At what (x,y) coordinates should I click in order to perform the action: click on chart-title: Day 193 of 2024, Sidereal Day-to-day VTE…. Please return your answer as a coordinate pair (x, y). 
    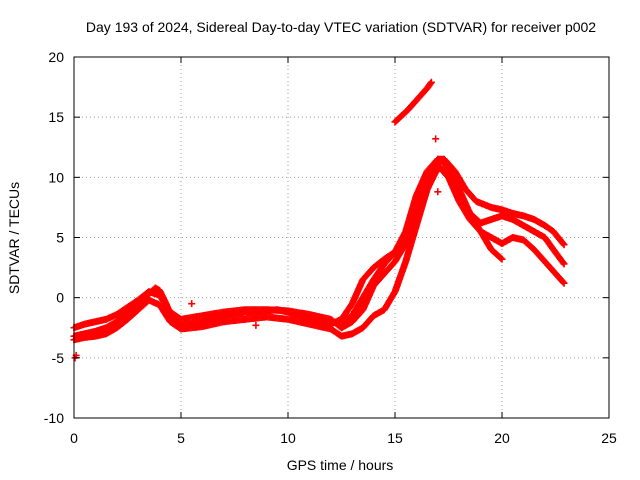
    Looking at the image, I should click on (341, 27).